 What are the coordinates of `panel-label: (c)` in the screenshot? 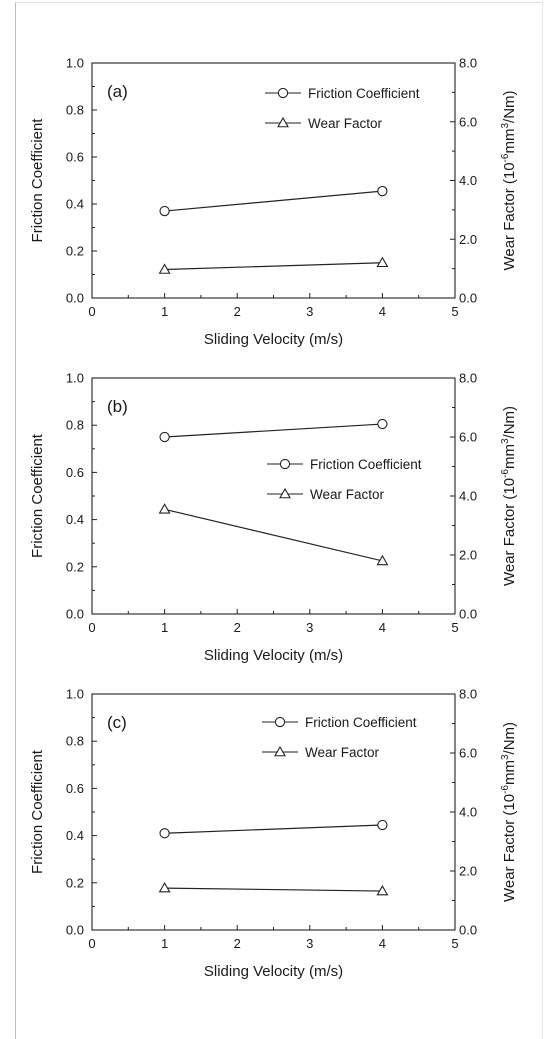 It's located at (117, 722).